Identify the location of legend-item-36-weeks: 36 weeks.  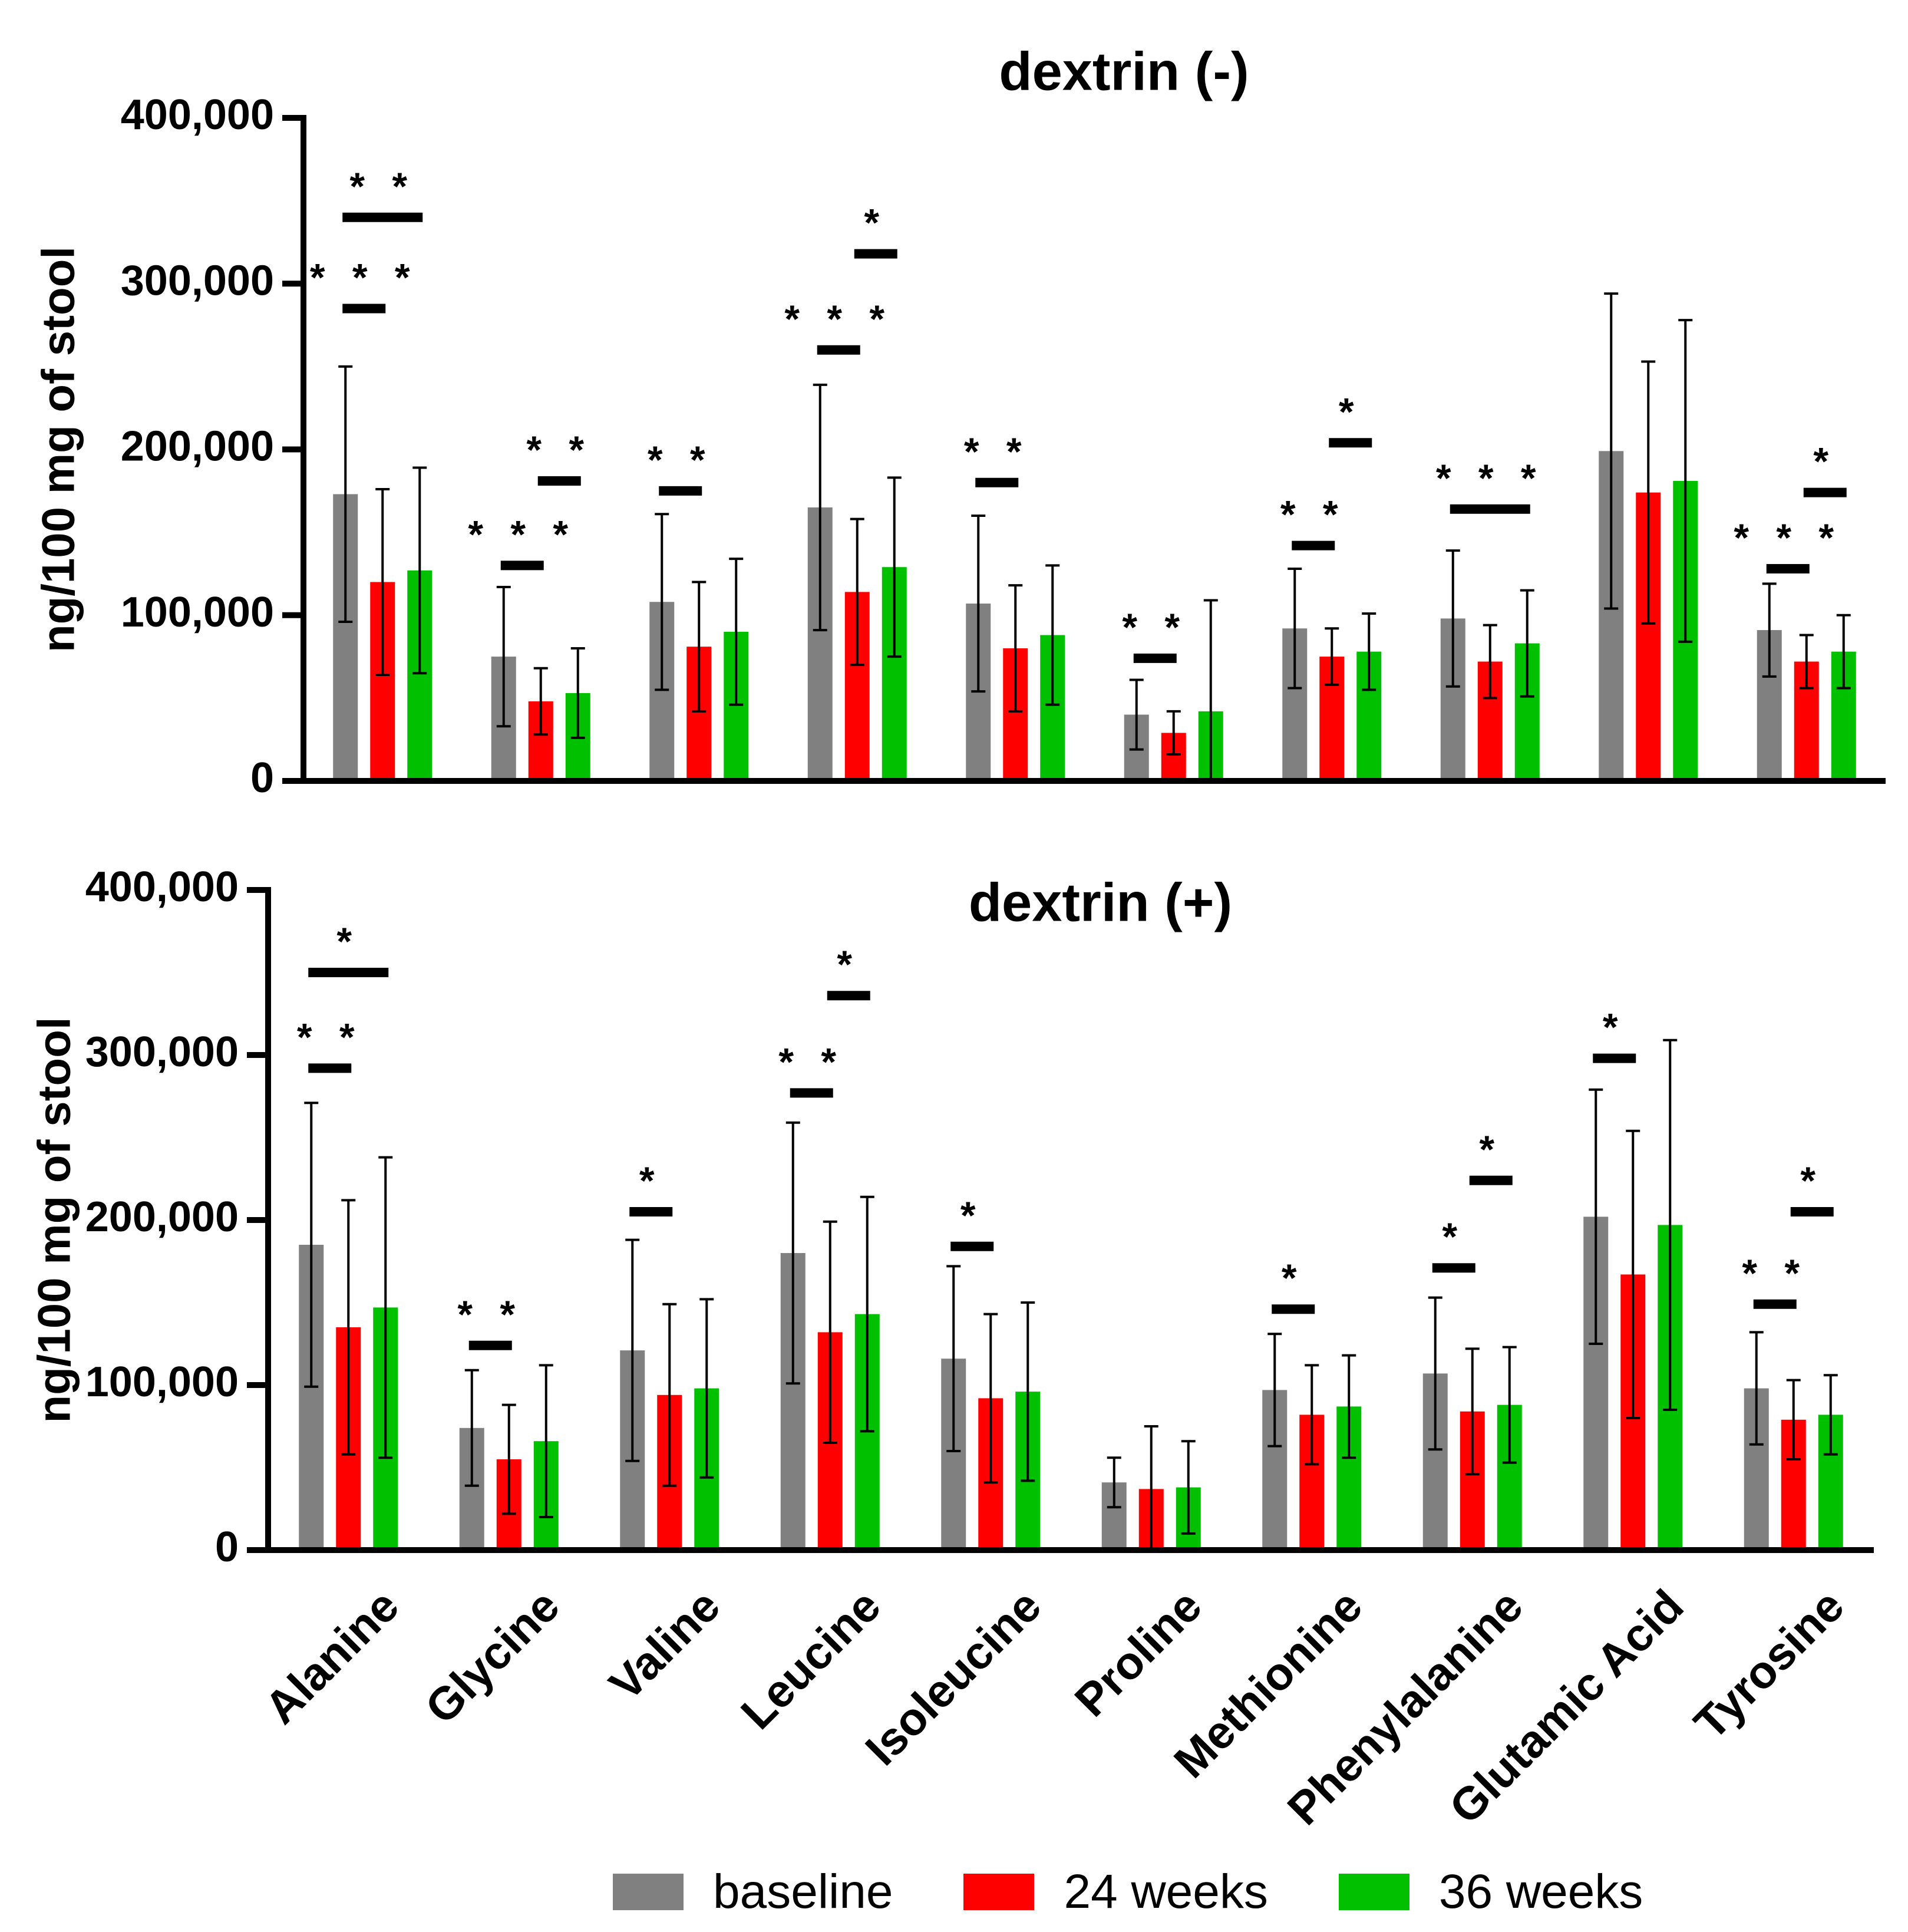
(1490, 1892).